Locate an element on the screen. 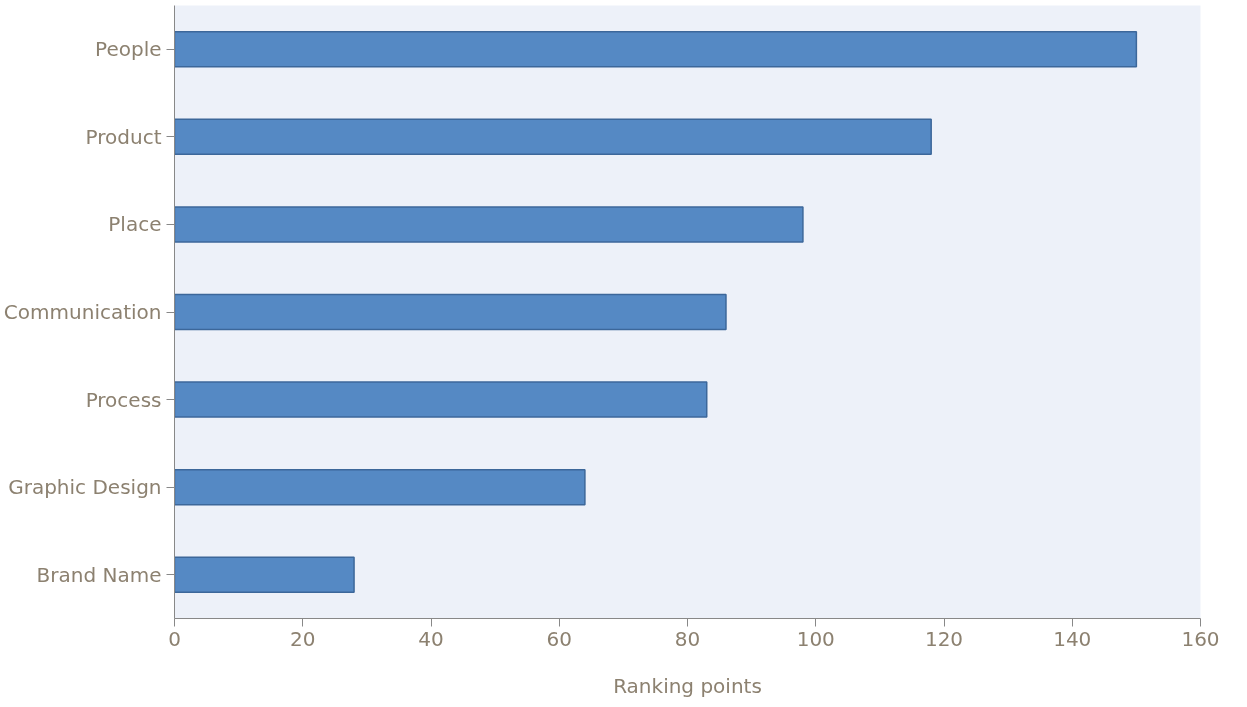  x-tick-label: 60 is located at coordinates (559, 638).